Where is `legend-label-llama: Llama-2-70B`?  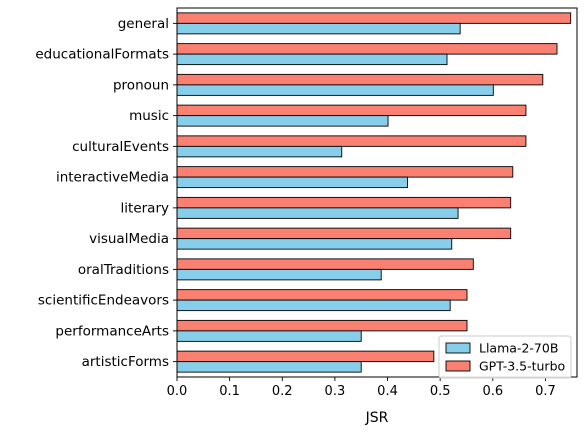 legend-label-llama: Llama-2-70B is located at coordinates (518, 348).